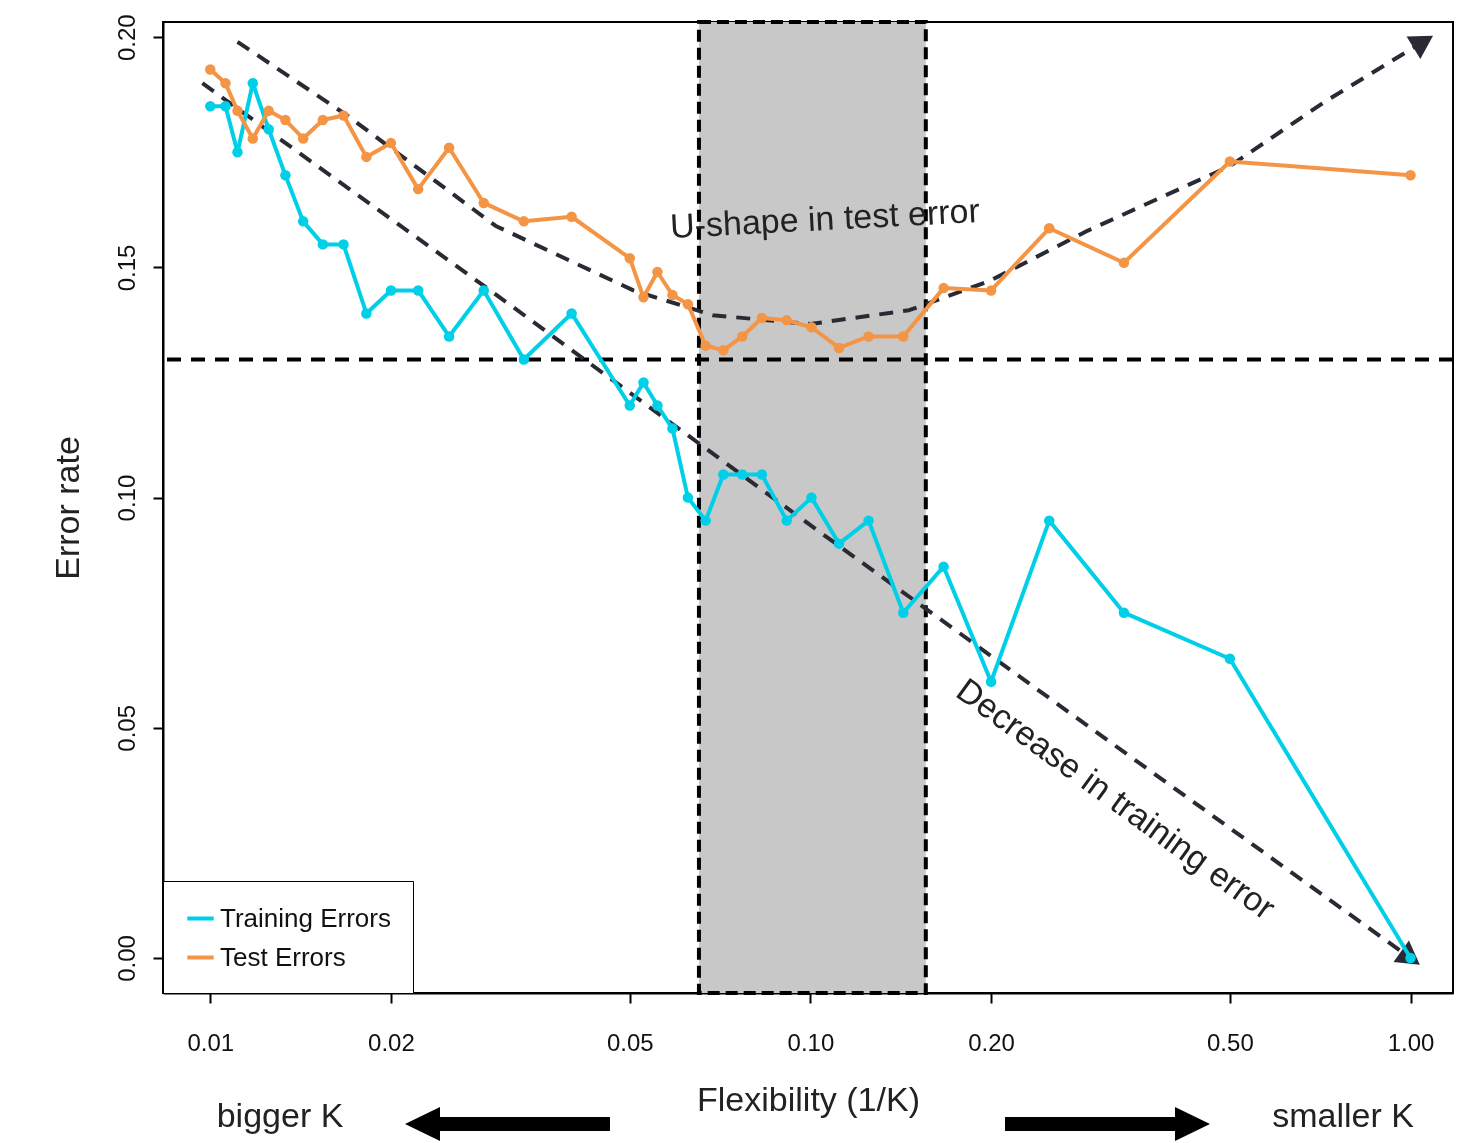  What do you see at coordinates (211, 1042) in the screenshot?
I see `x-tick-label: 0.01` at bounding box center [211, 1042].